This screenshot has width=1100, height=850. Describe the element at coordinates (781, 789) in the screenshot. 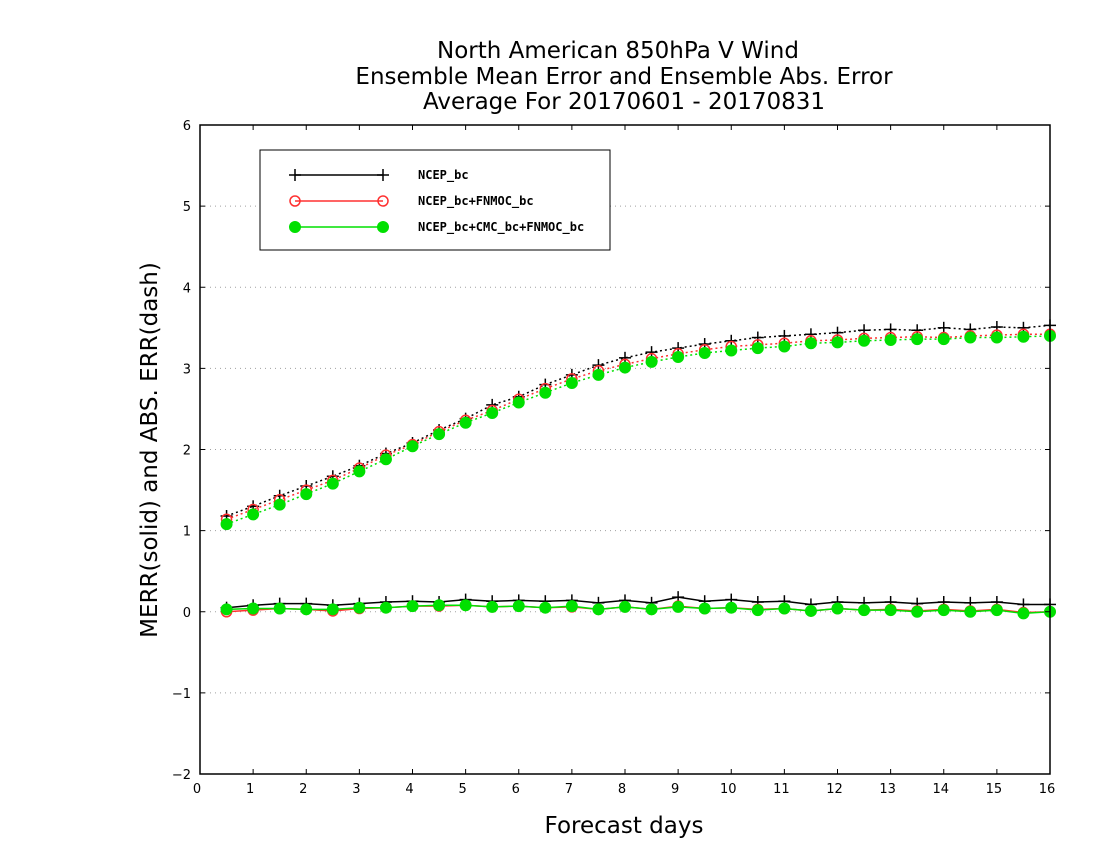

I see `x-tick-label-11: 11` at that location.